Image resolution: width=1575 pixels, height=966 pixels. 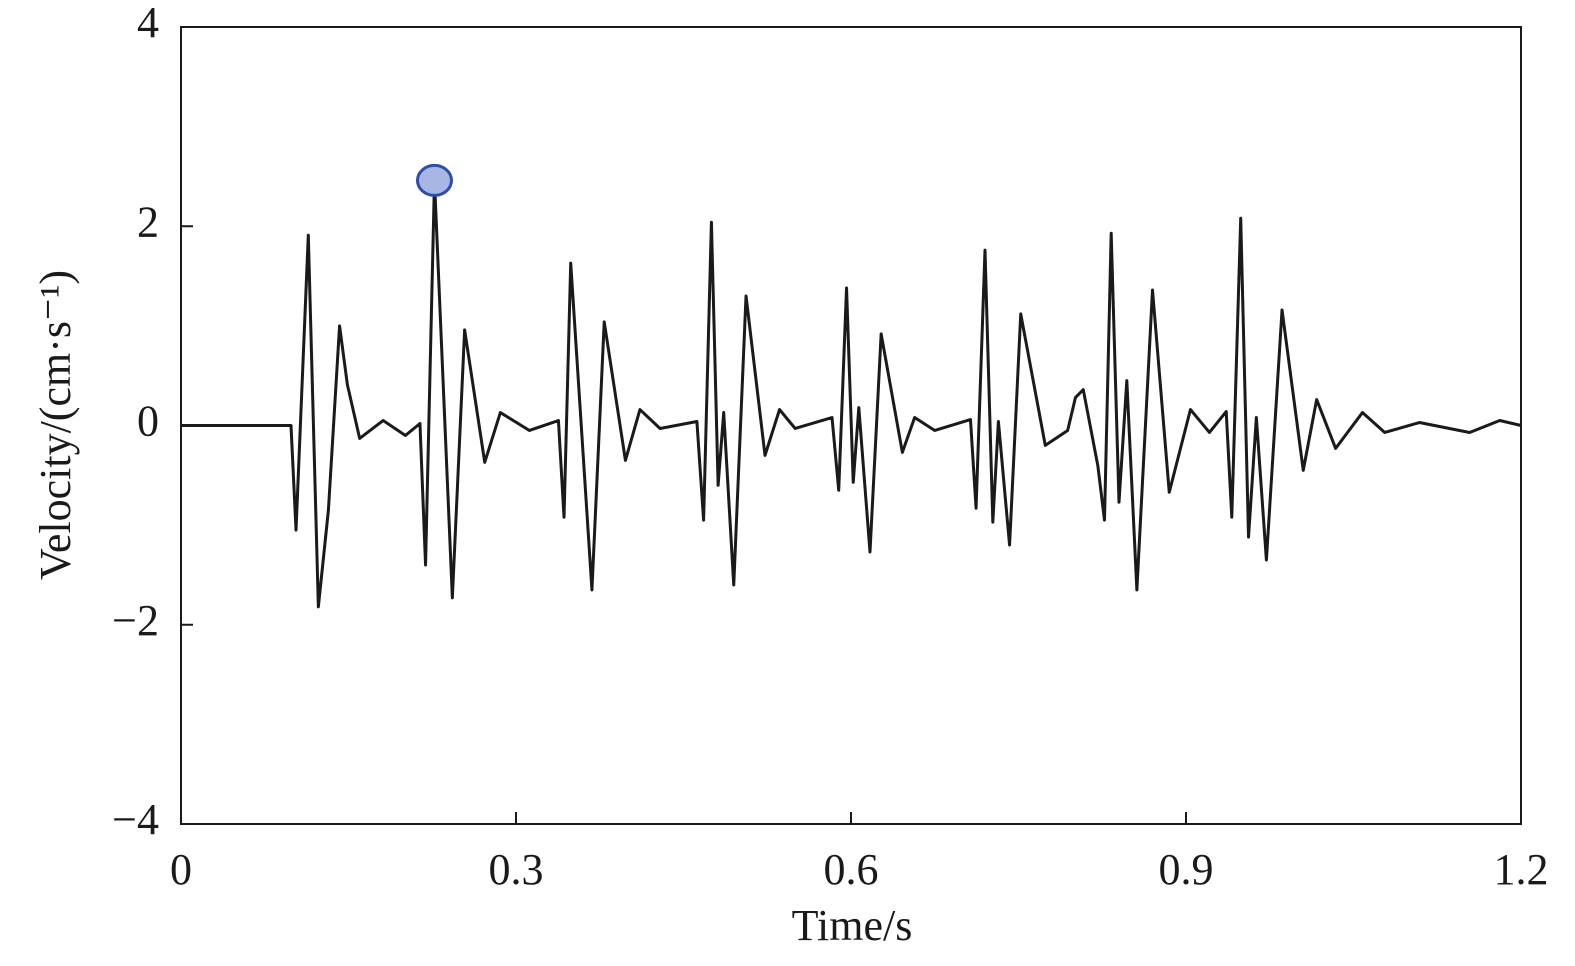 What do you see at coordinates (1186, 869) in the screenshot?
I see `x-tick-label: 0.9` at bounding box center [1186, 869].